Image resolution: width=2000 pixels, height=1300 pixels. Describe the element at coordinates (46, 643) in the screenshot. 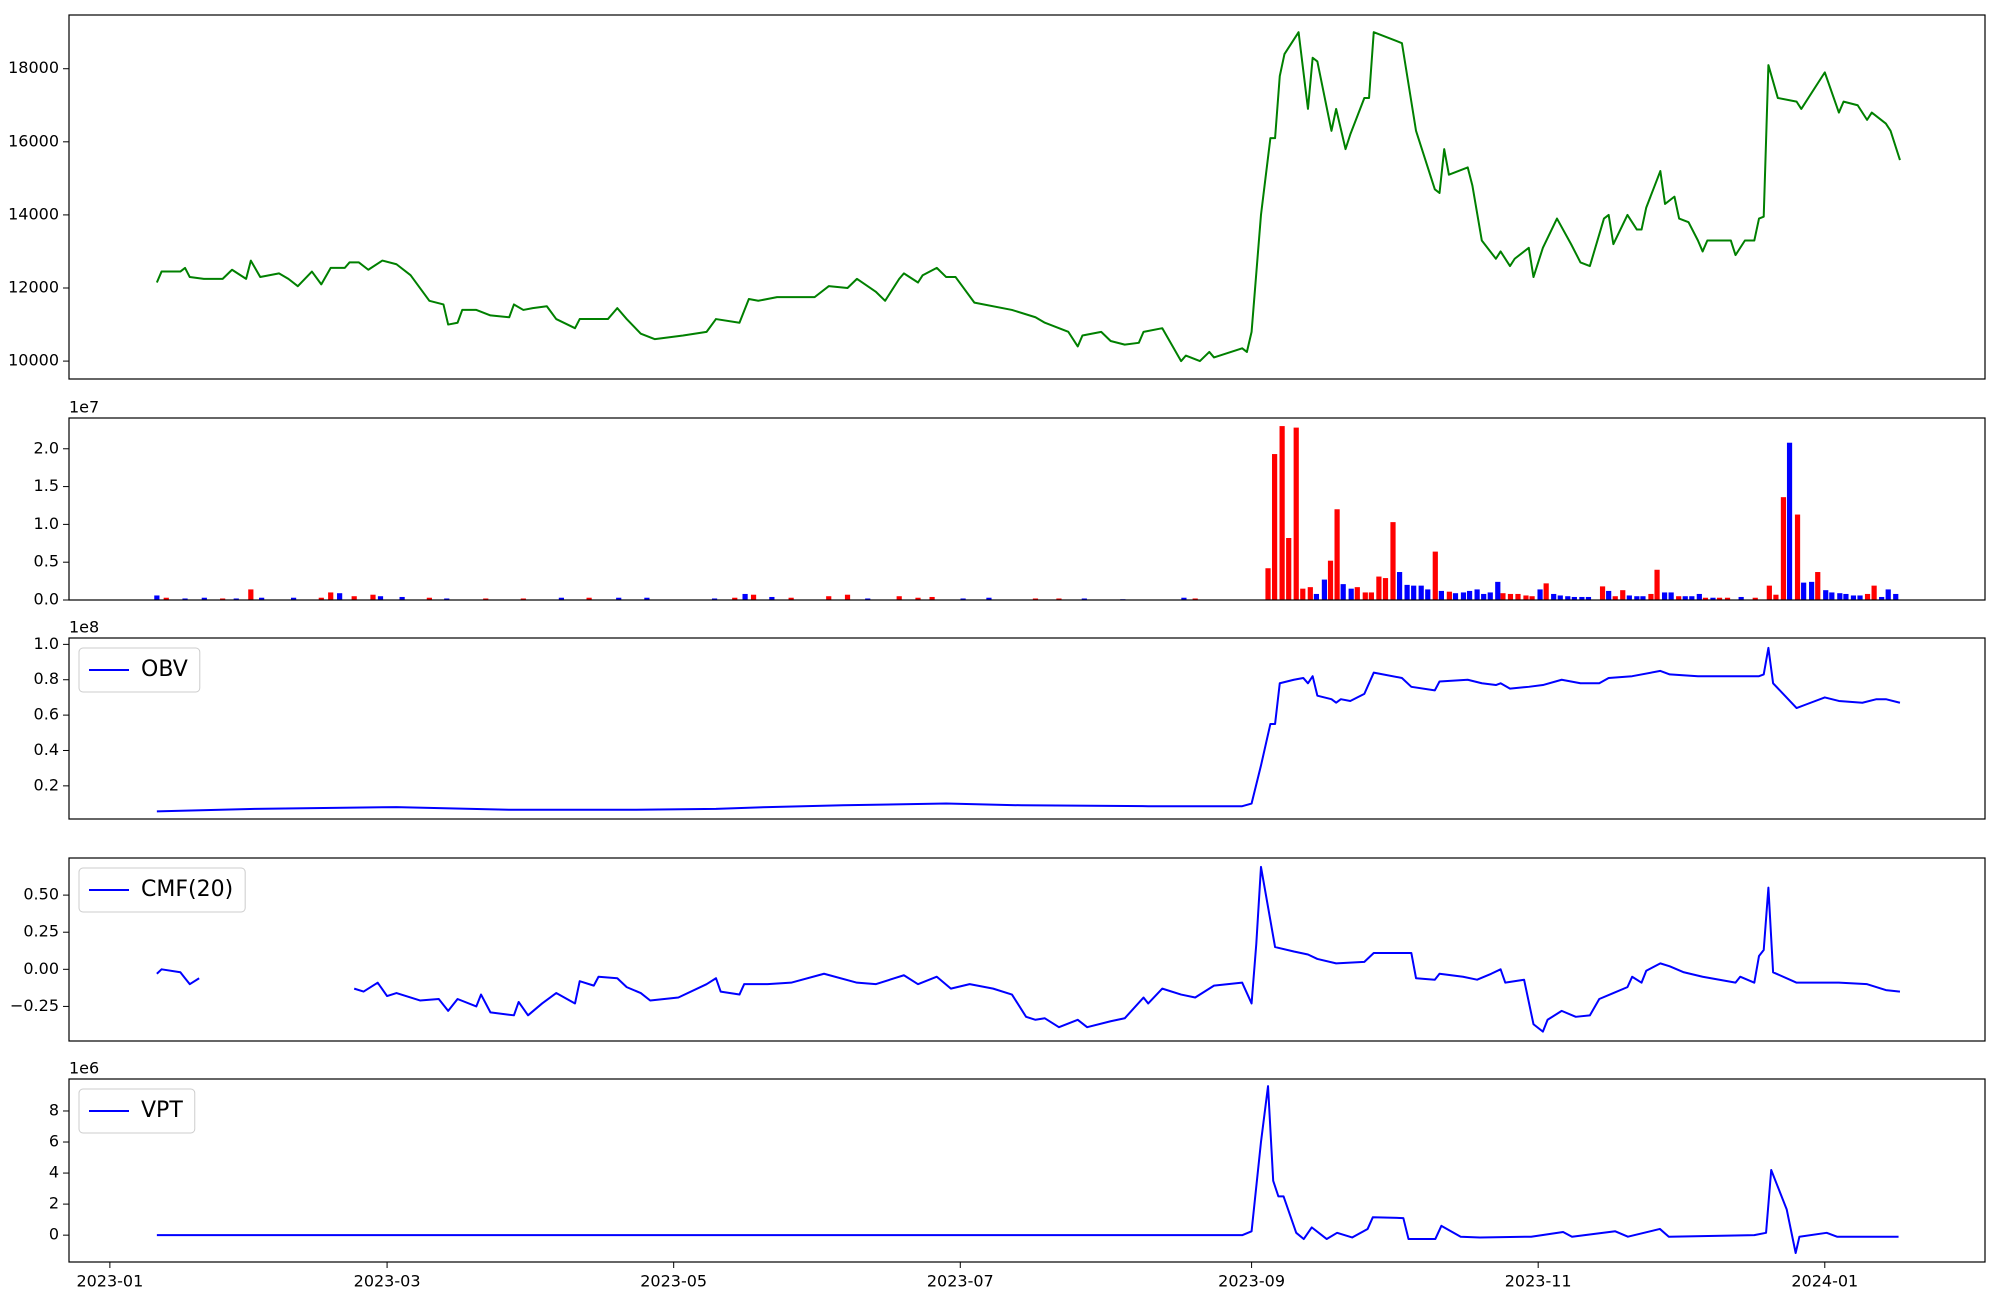

I see `y-tick-label: 1.0` at that location.